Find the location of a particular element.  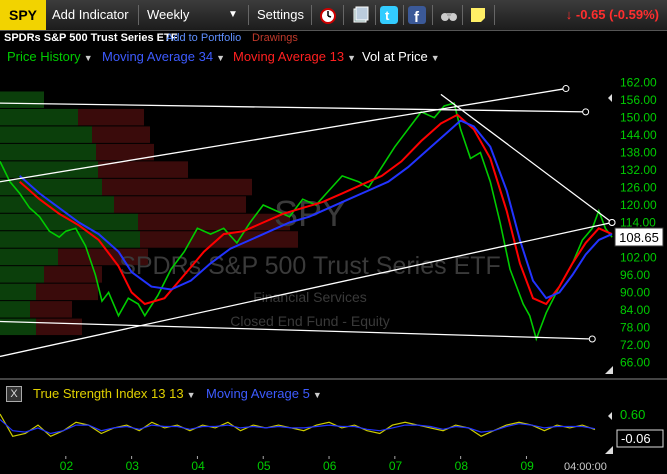

time-label: 04:00:00 is located at coordinates (585, 467).